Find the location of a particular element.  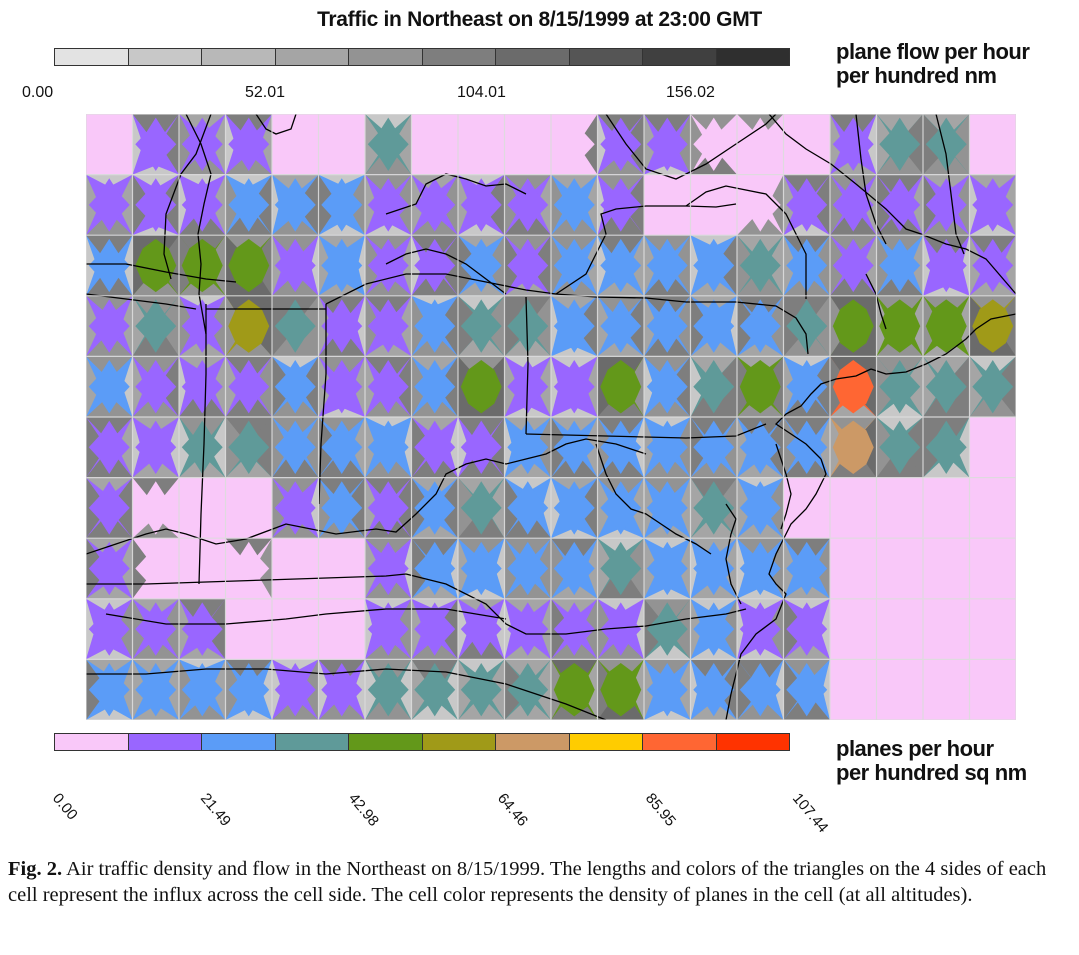

density-tick-label: 64.46 is located at coordinates (512, 810).